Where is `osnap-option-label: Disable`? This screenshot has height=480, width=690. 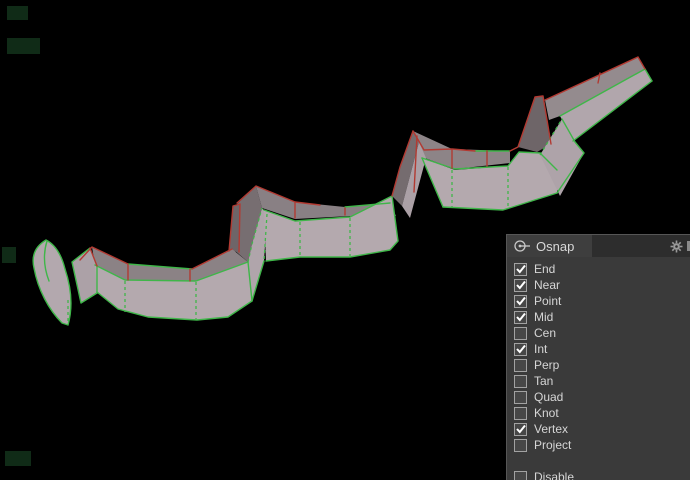 osnap-option-label: Disable is located at coordinates (554, 475).